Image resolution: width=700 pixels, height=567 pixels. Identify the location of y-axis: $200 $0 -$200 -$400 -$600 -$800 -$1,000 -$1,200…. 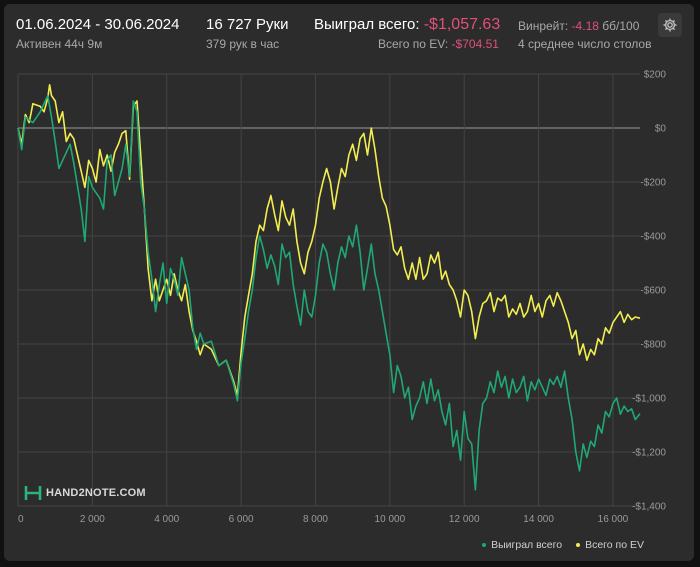
(649, 291).